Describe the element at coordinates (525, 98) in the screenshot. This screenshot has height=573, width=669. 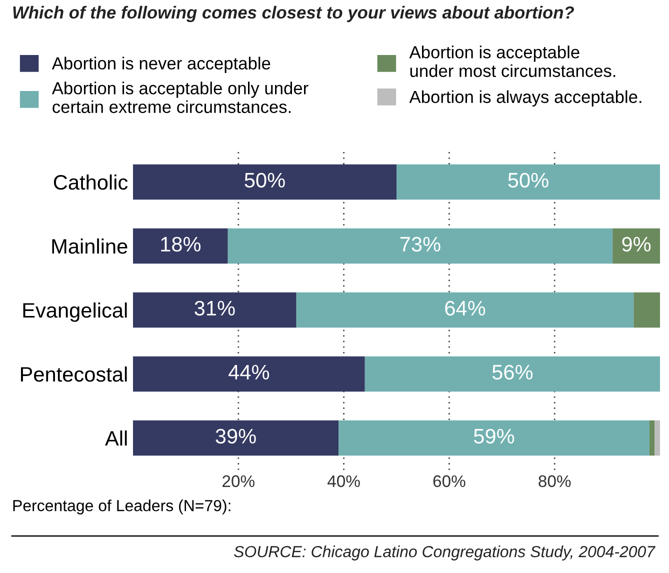
I see `legend-label: Abortion is always acceptable.` at that location.